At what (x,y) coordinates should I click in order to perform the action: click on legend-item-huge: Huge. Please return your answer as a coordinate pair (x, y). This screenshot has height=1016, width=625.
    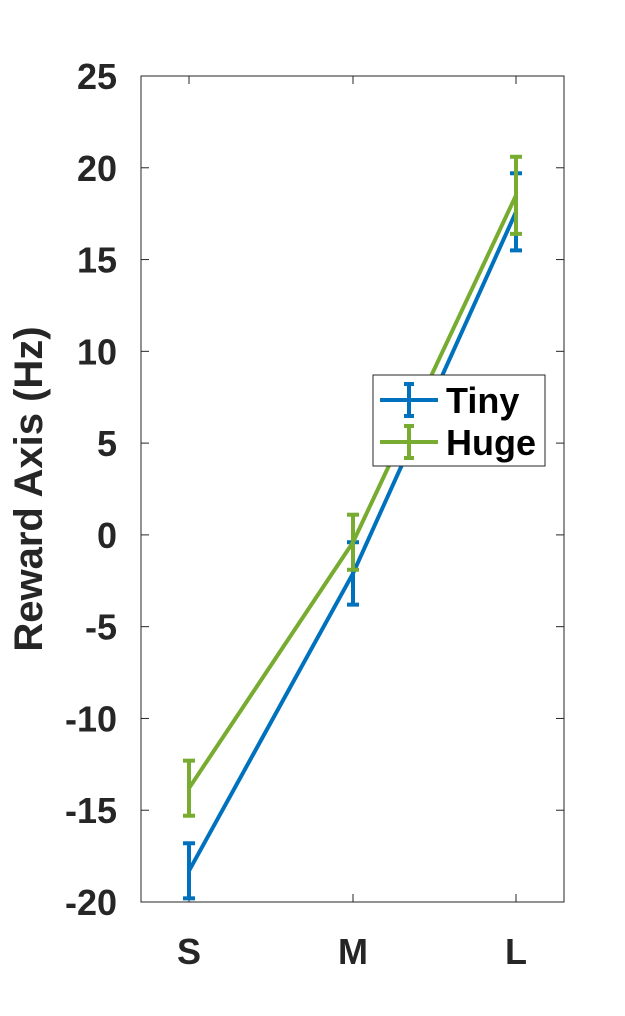
    Looking at the image, I should click on (458, 442).